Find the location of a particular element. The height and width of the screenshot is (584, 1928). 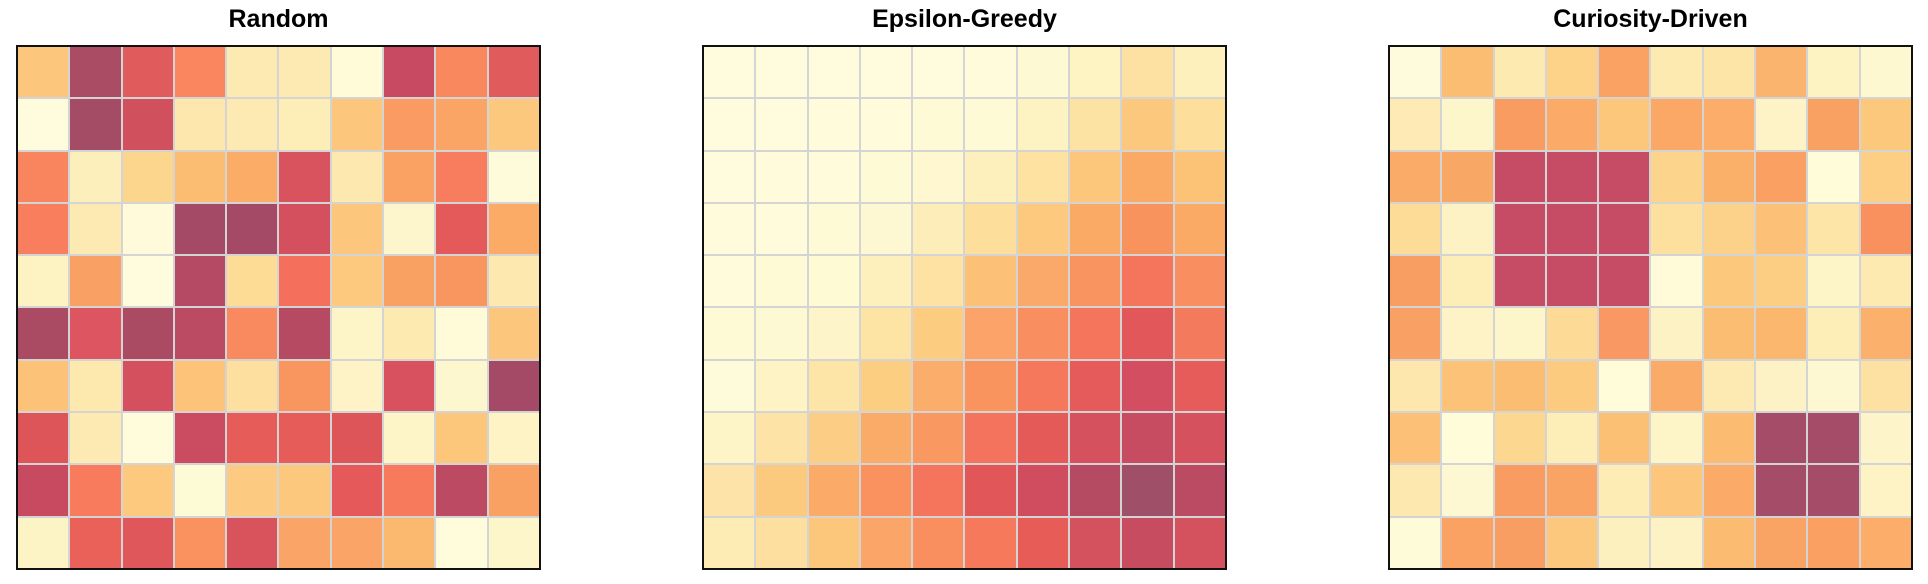

panel-title-curiosity-driven: Curiosity-Driven is located at coordinates (1650, 19).